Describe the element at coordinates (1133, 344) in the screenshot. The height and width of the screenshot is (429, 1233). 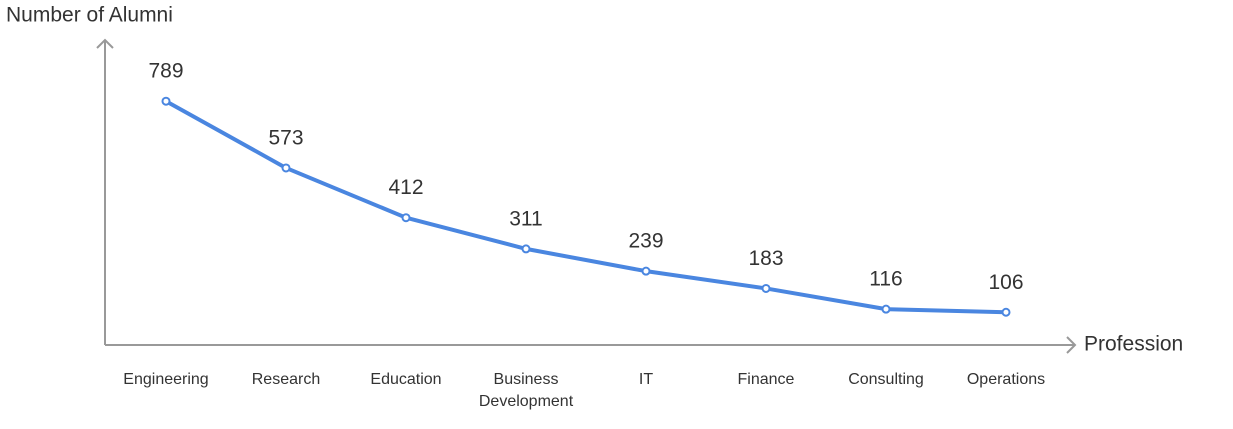
I see `x-axis-label: Profession` at that location.